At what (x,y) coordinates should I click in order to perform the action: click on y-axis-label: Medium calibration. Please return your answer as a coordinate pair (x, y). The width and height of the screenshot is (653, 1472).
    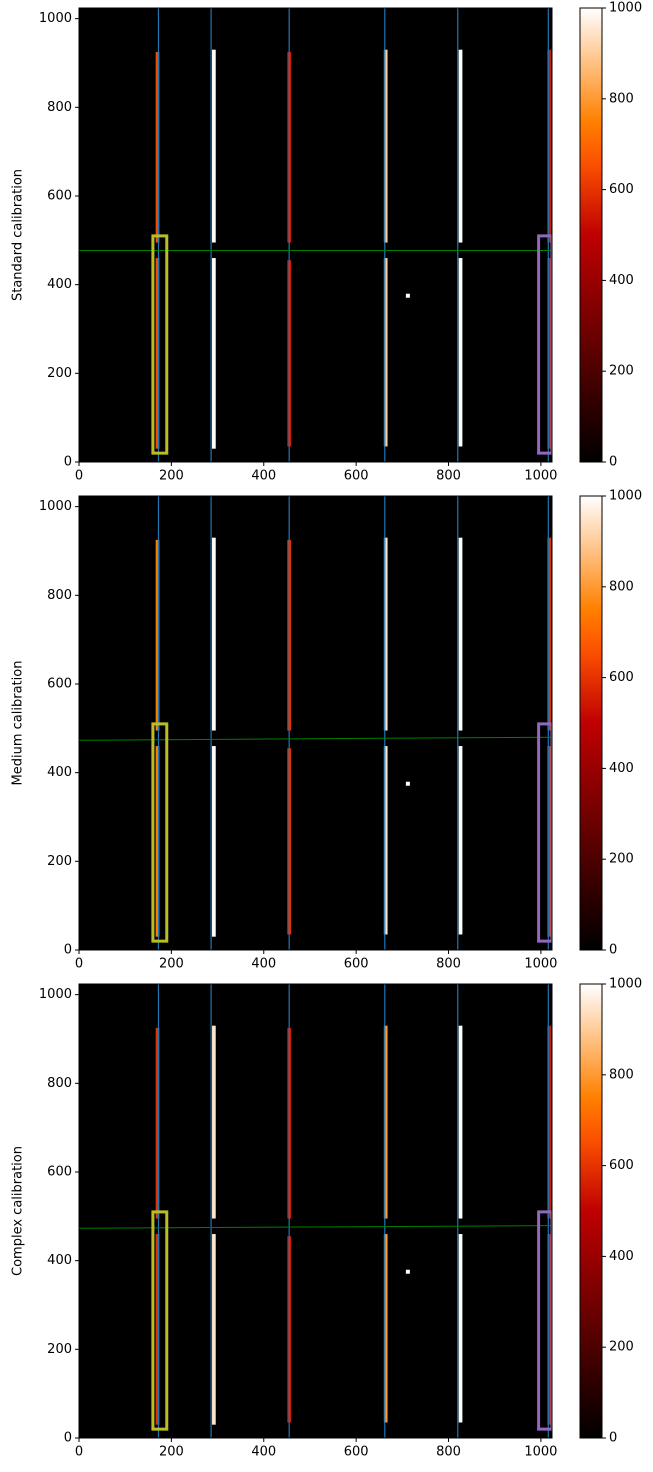
    Looking at the image, I should click on (18, 723).